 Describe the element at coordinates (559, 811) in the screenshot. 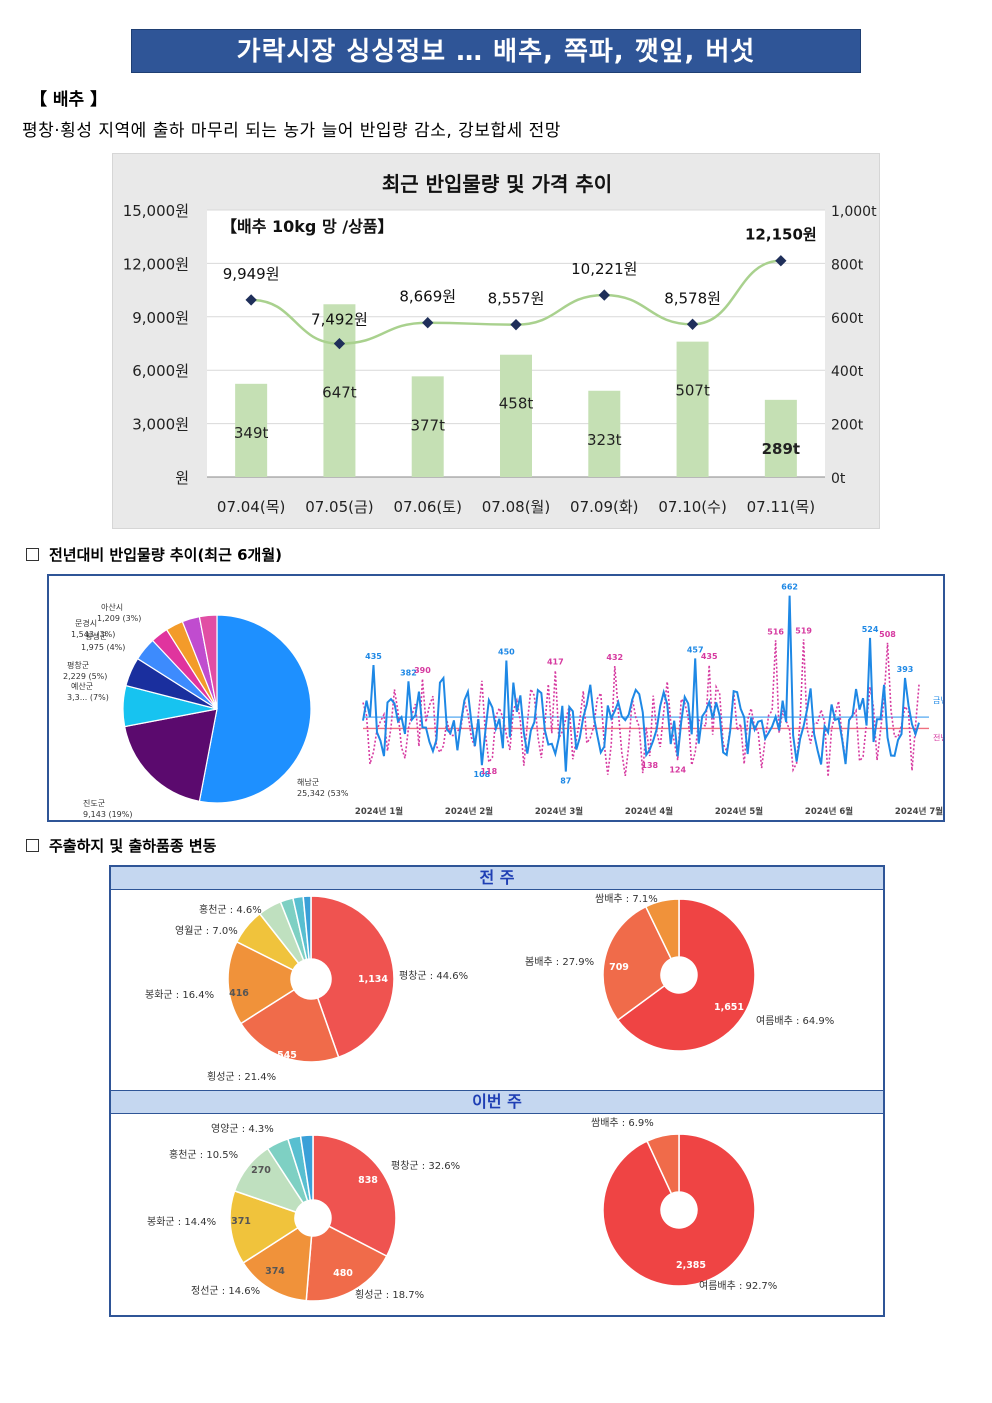

I see `x-tick-label: 2024년 3월` at that location.